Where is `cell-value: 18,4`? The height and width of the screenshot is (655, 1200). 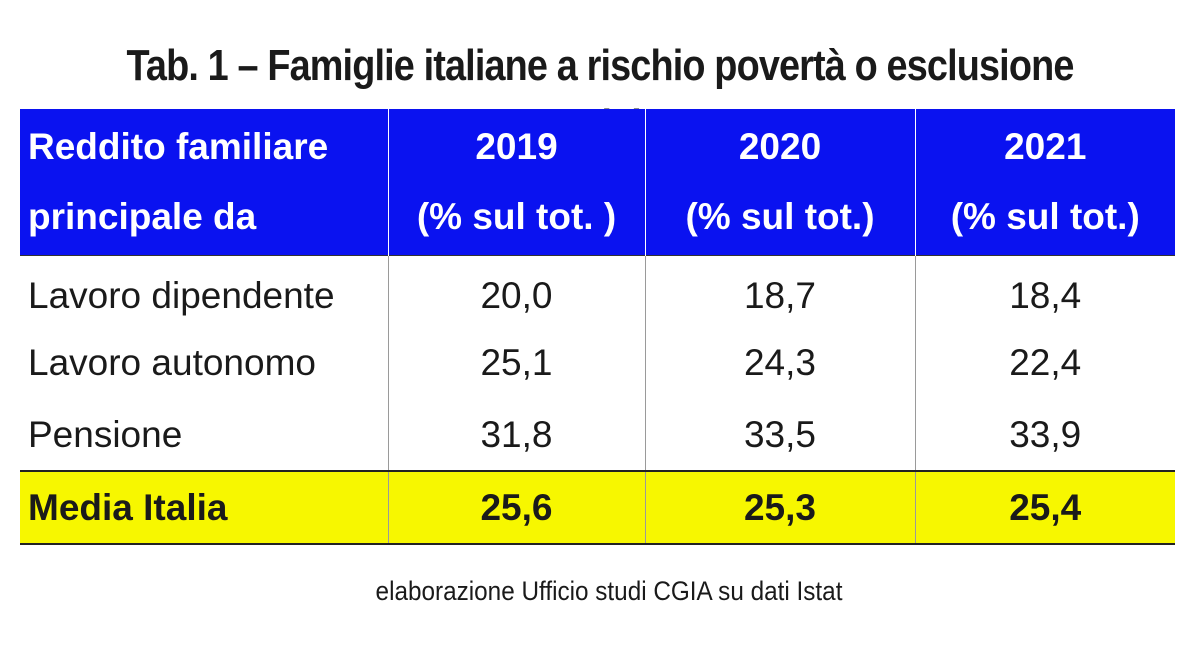 cell-value: 18,4 is located at coordinates (1045, 296).